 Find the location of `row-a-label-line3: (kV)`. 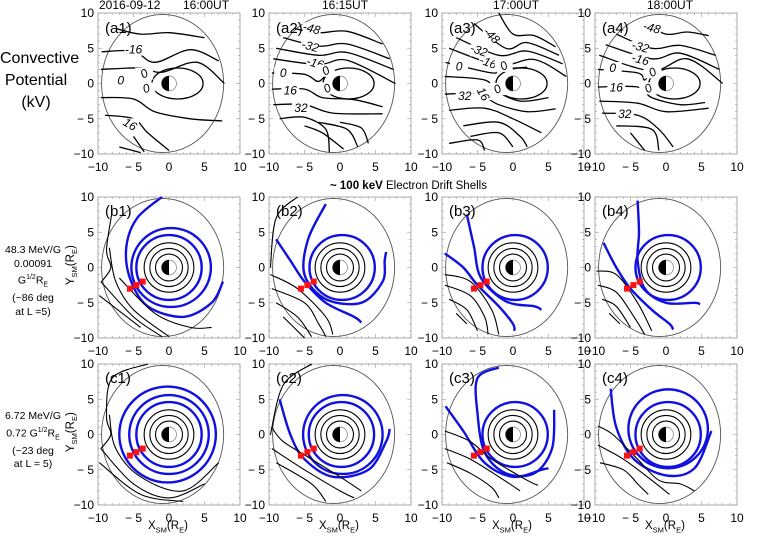

row-a-label-line3: (kV) is located at coordinates (36, 102).